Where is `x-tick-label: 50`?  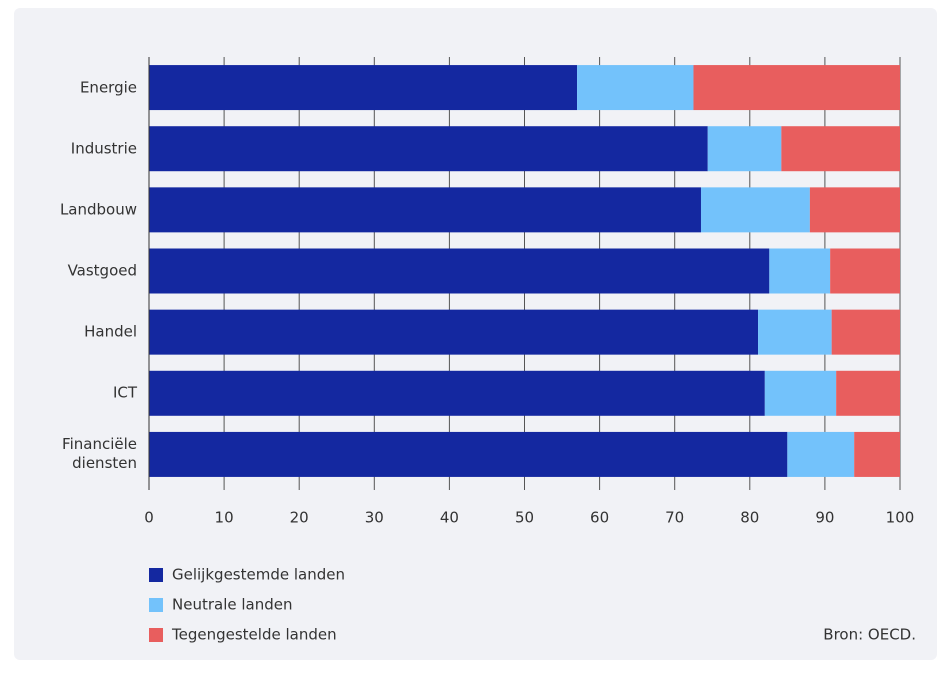 x-tick-label: 50 is located at coordinates (524, 518).